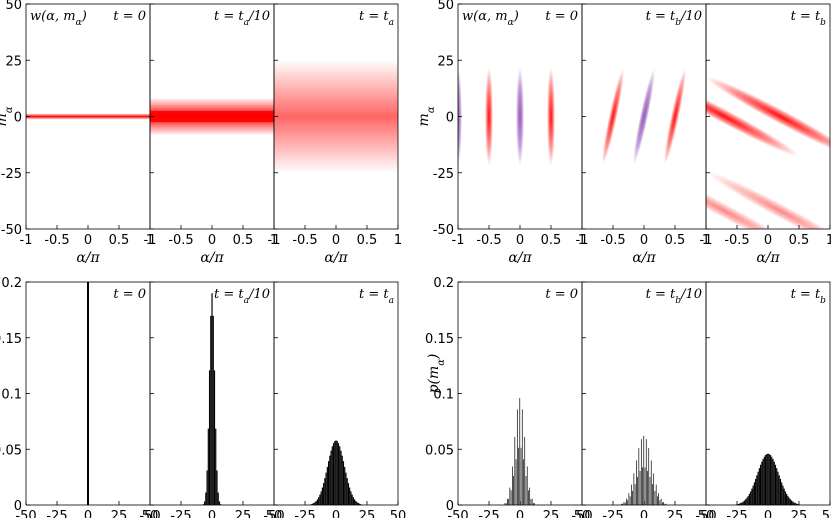 The height and width of the screenshot is (518, 831). Describe the element at coordinates (450, 118) in the screenshot. I see `y-tick-label: 0` at that location.